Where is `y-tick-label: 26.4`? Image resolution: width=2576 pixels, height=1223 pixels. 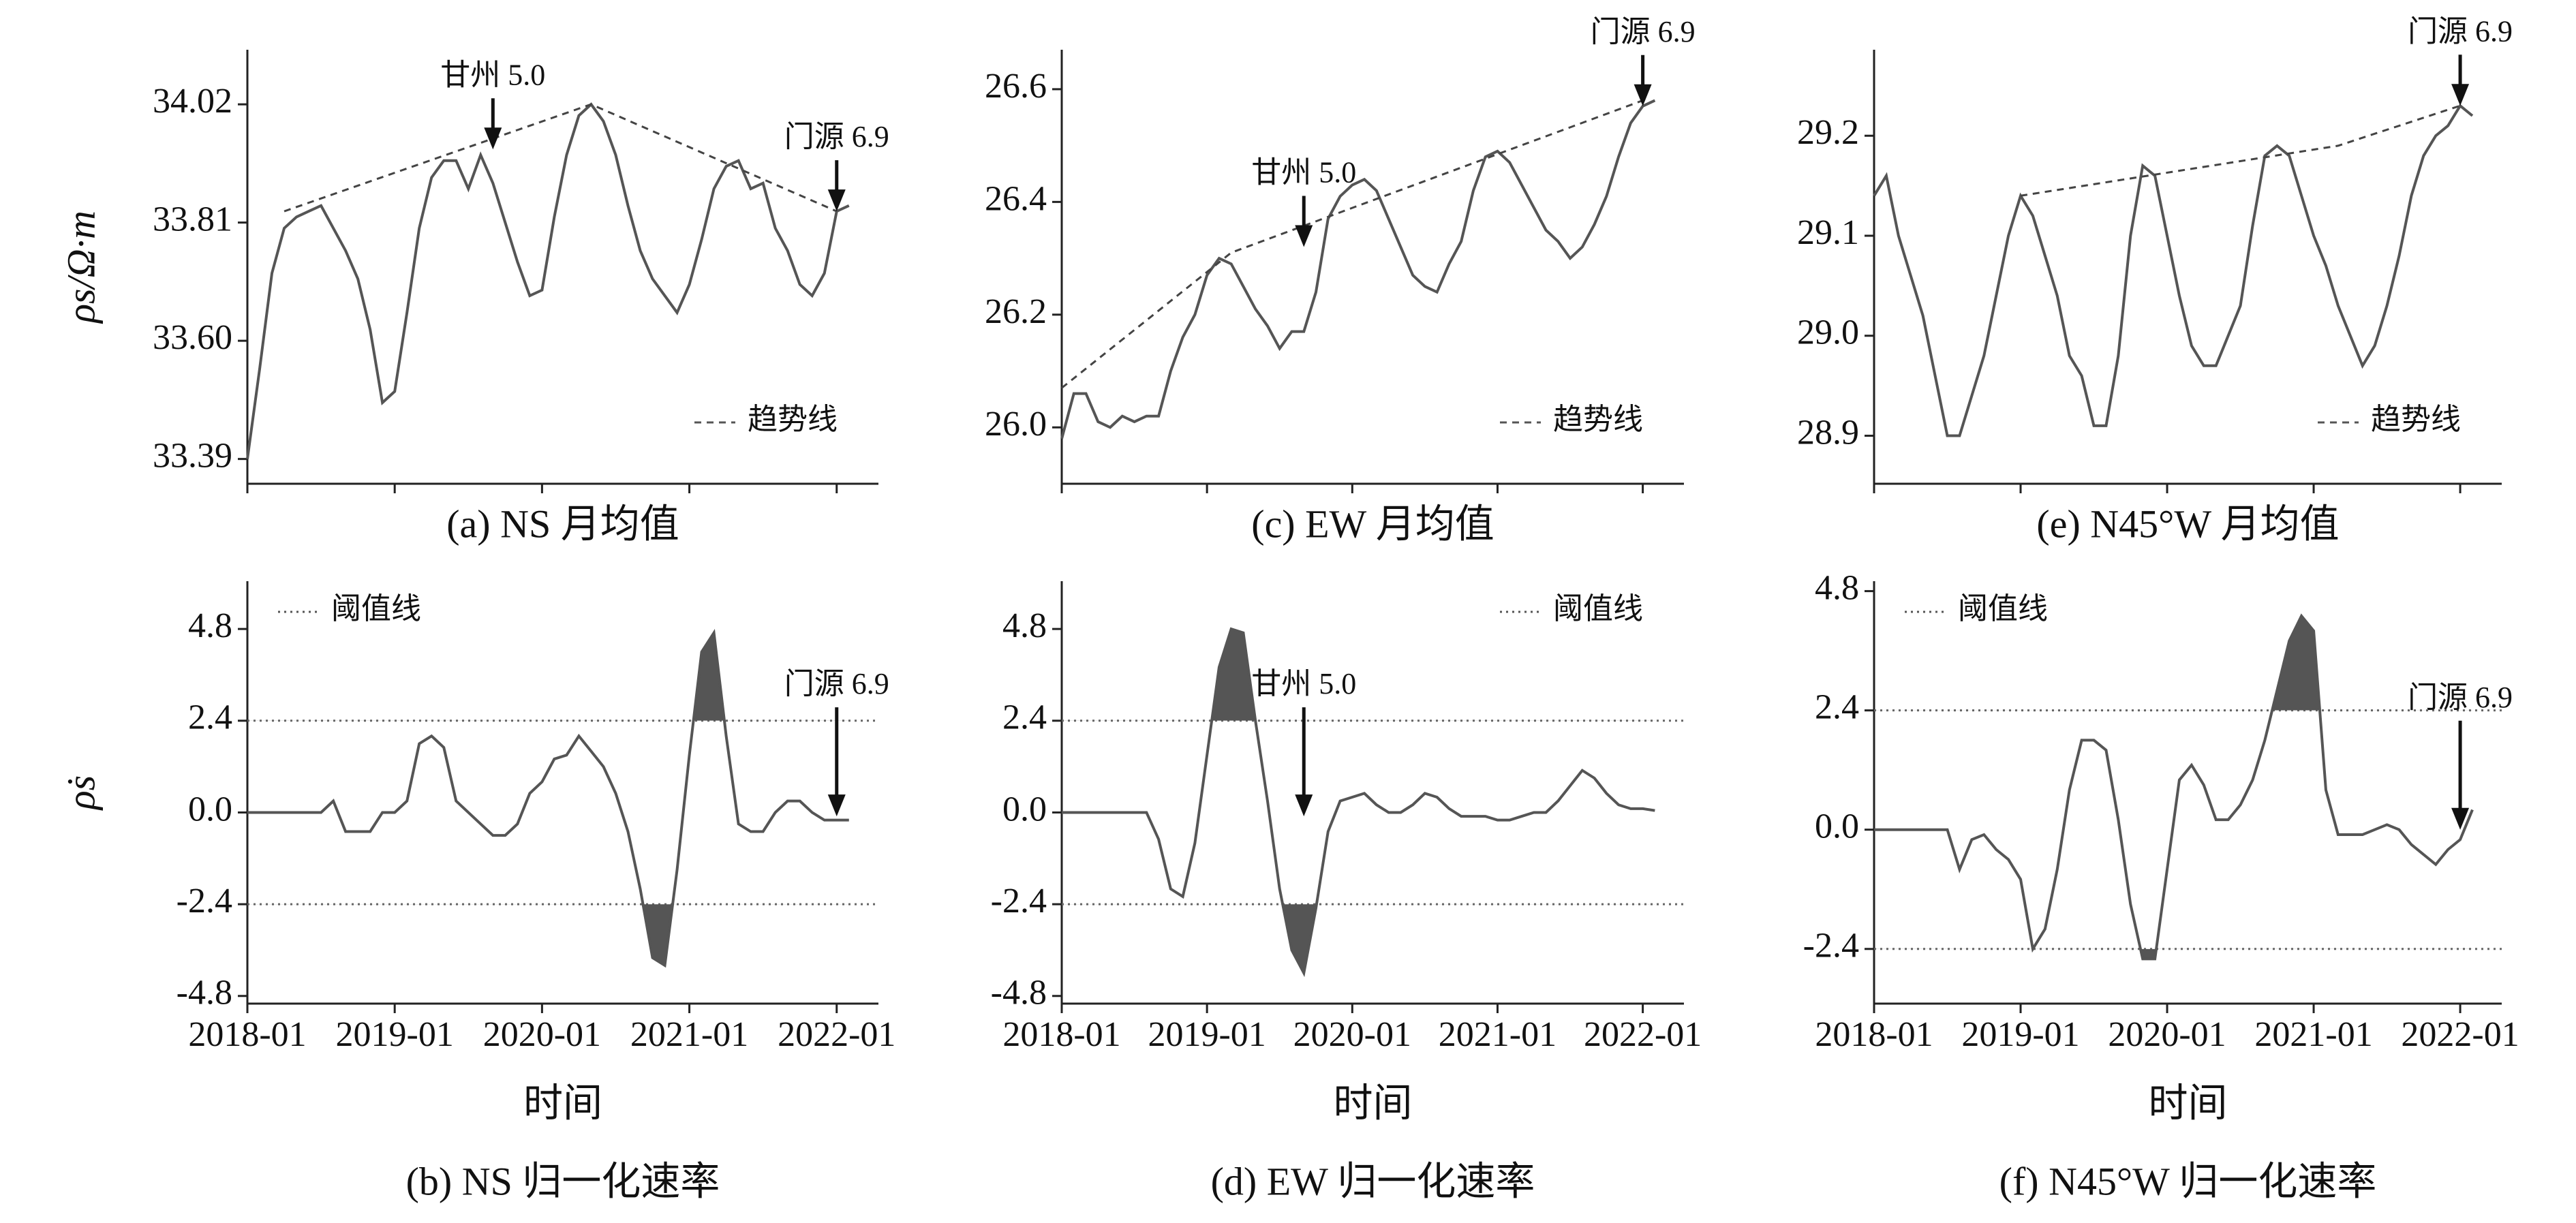
y-tick-label: 26.4 is located at coordinates (1016, 198).